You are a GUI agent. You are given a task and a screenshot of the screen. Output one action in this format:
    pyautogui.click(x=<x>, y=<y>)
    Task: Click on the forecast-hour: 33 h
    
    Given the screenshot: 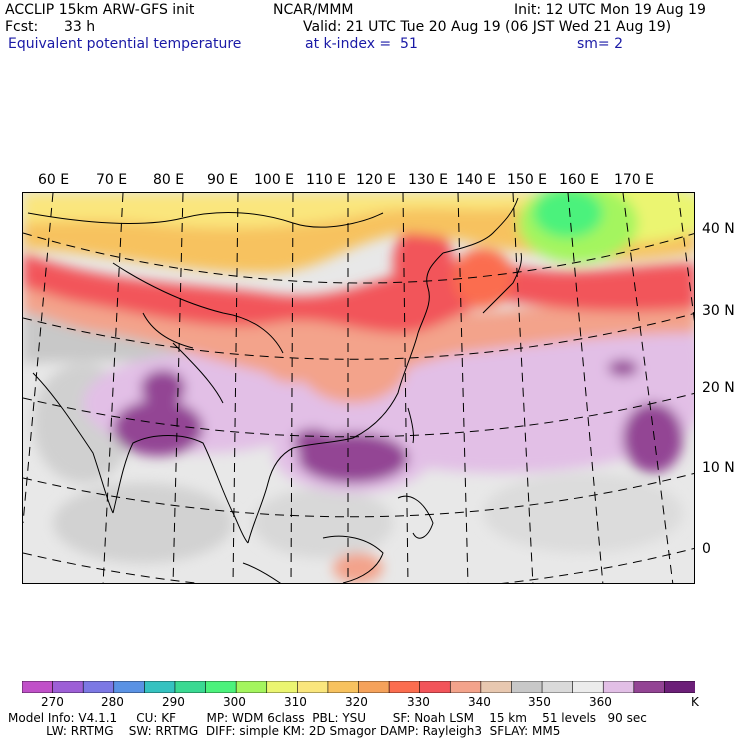 What is the action you would take?
    pyautogui.click(x=80, y=27)
    